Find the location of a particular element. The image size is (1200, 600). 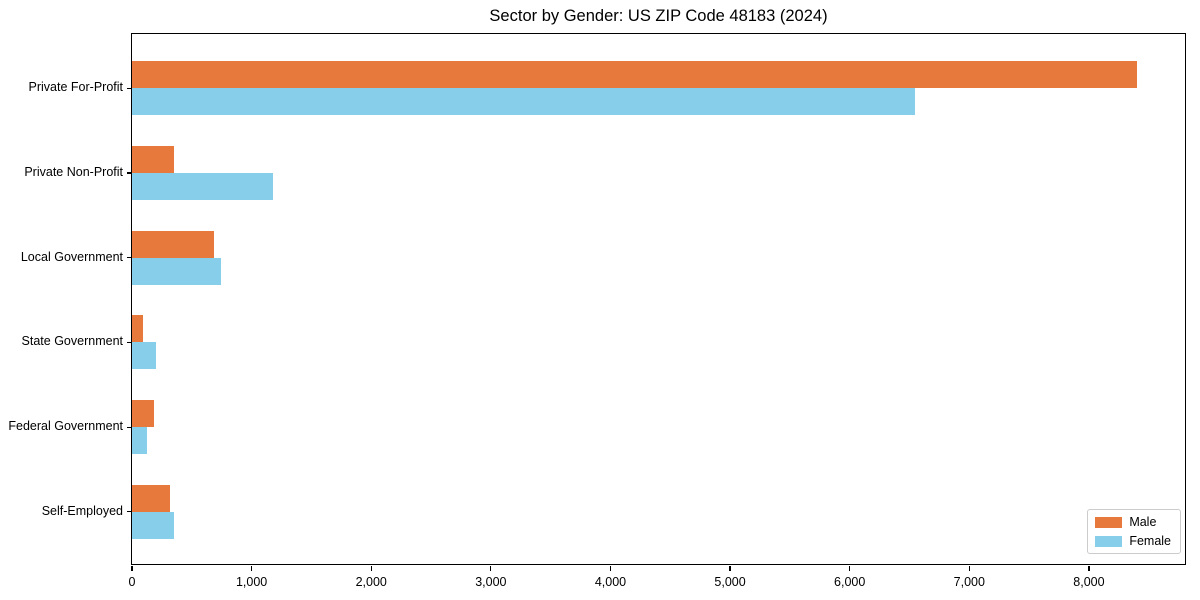

y-label-1: Private Non-Profit is located at coordinates (73, 172).